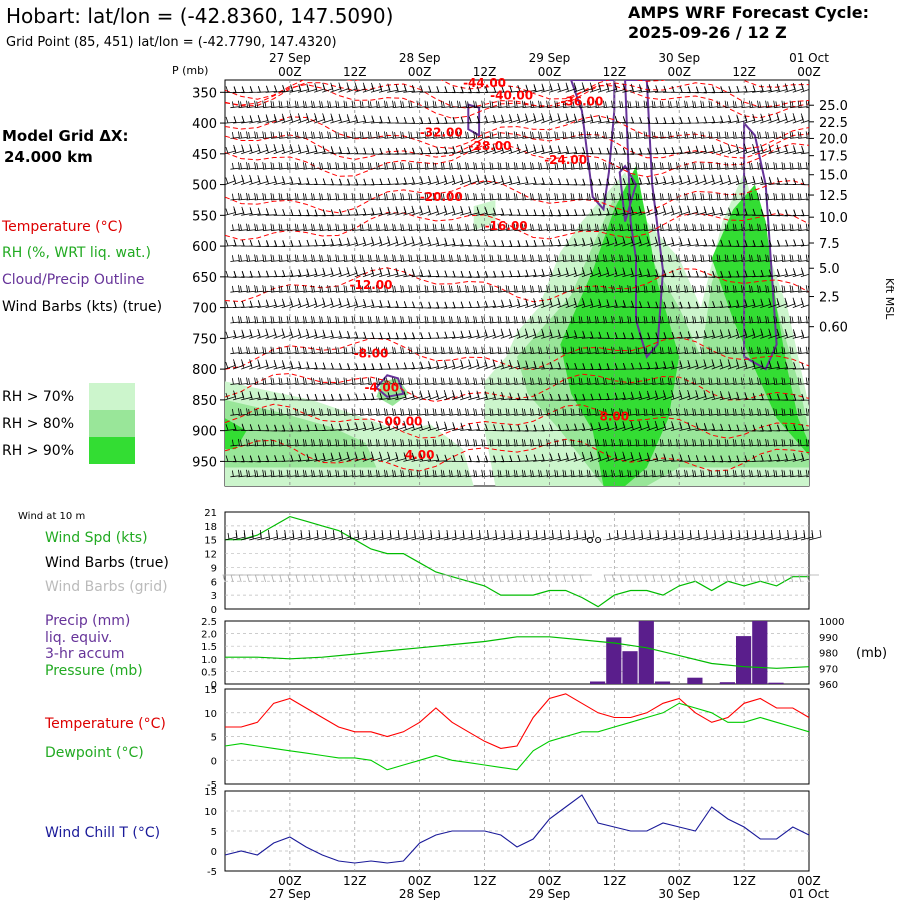  What do you see at coordinates (695, 680) in the screenshot?
I see `precip-bar` at bounding box center [695, 680].